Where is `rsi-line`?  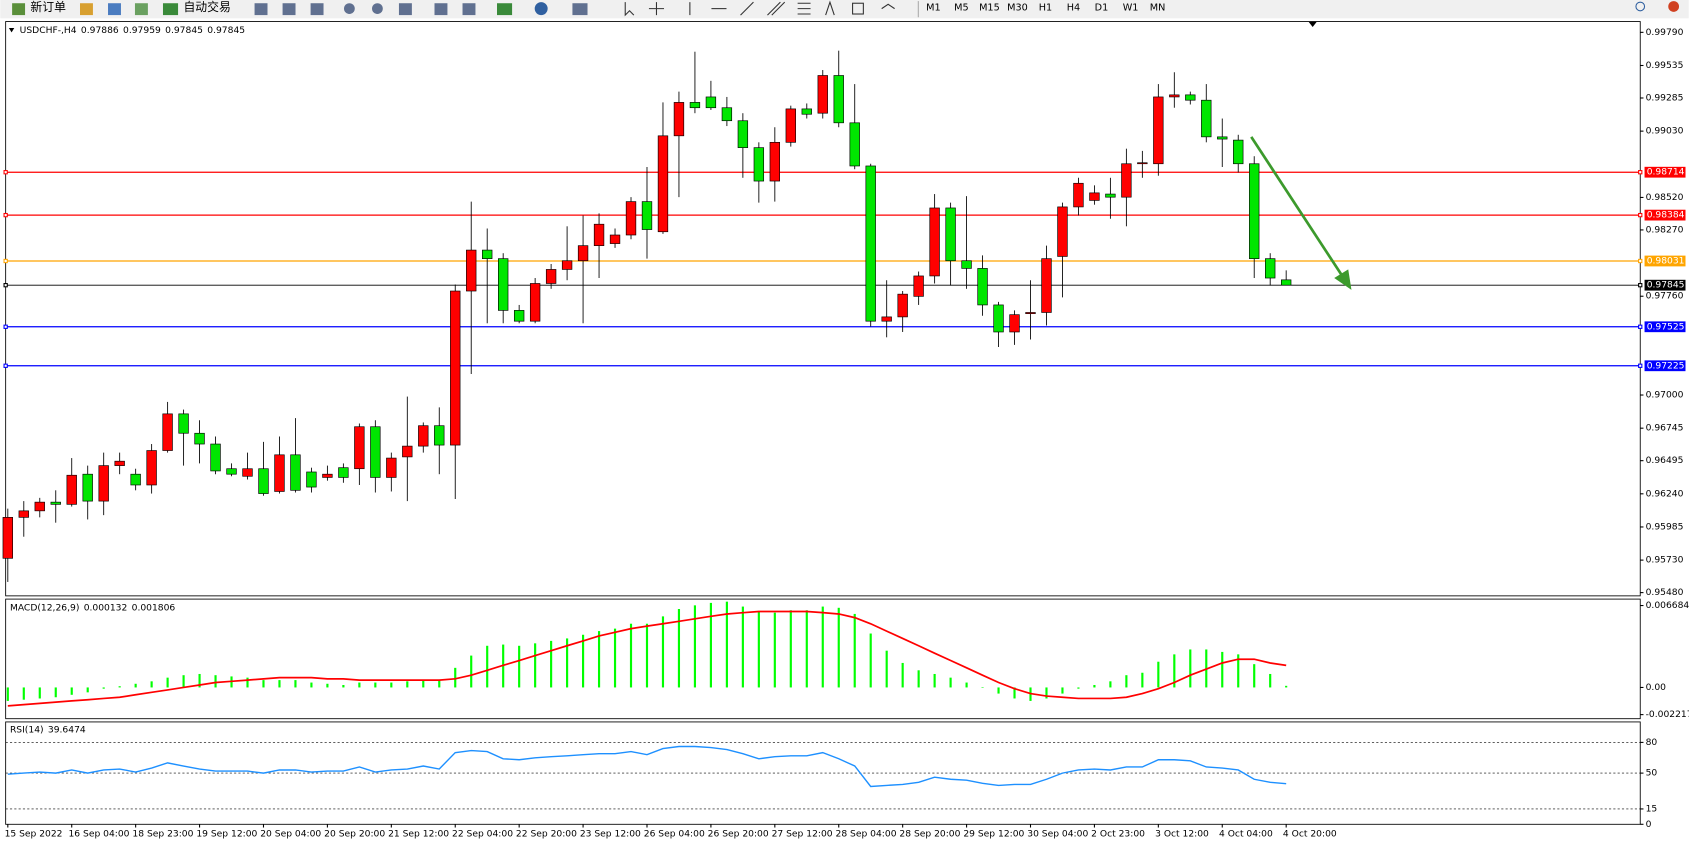
rsi-line is located at coordinates (647, 766).